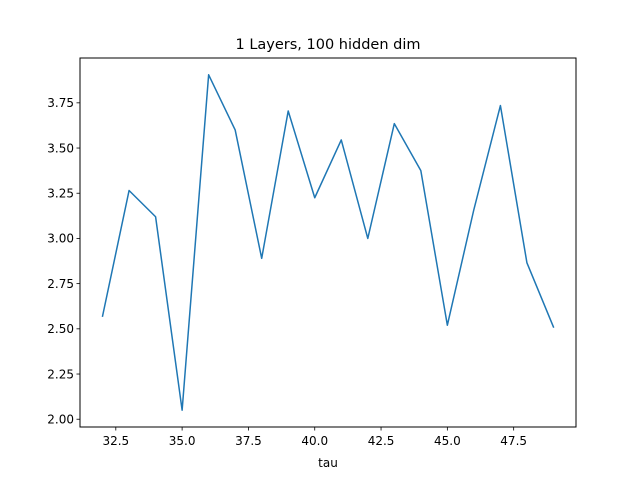  Describe the element at coordinates (60, 374) in the screenshot. I see `y-tick-label: 2.25` at that location.